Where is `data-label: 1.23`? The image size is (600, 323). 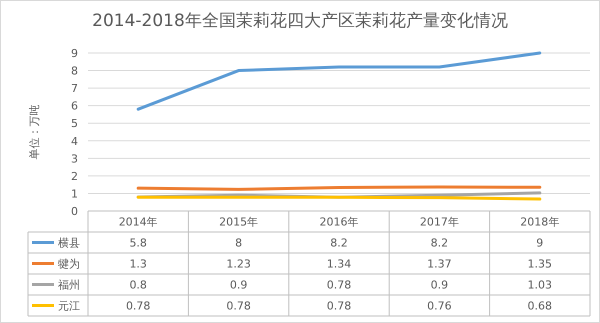 data-label: 1.23 is located at coordinates (238, 264).